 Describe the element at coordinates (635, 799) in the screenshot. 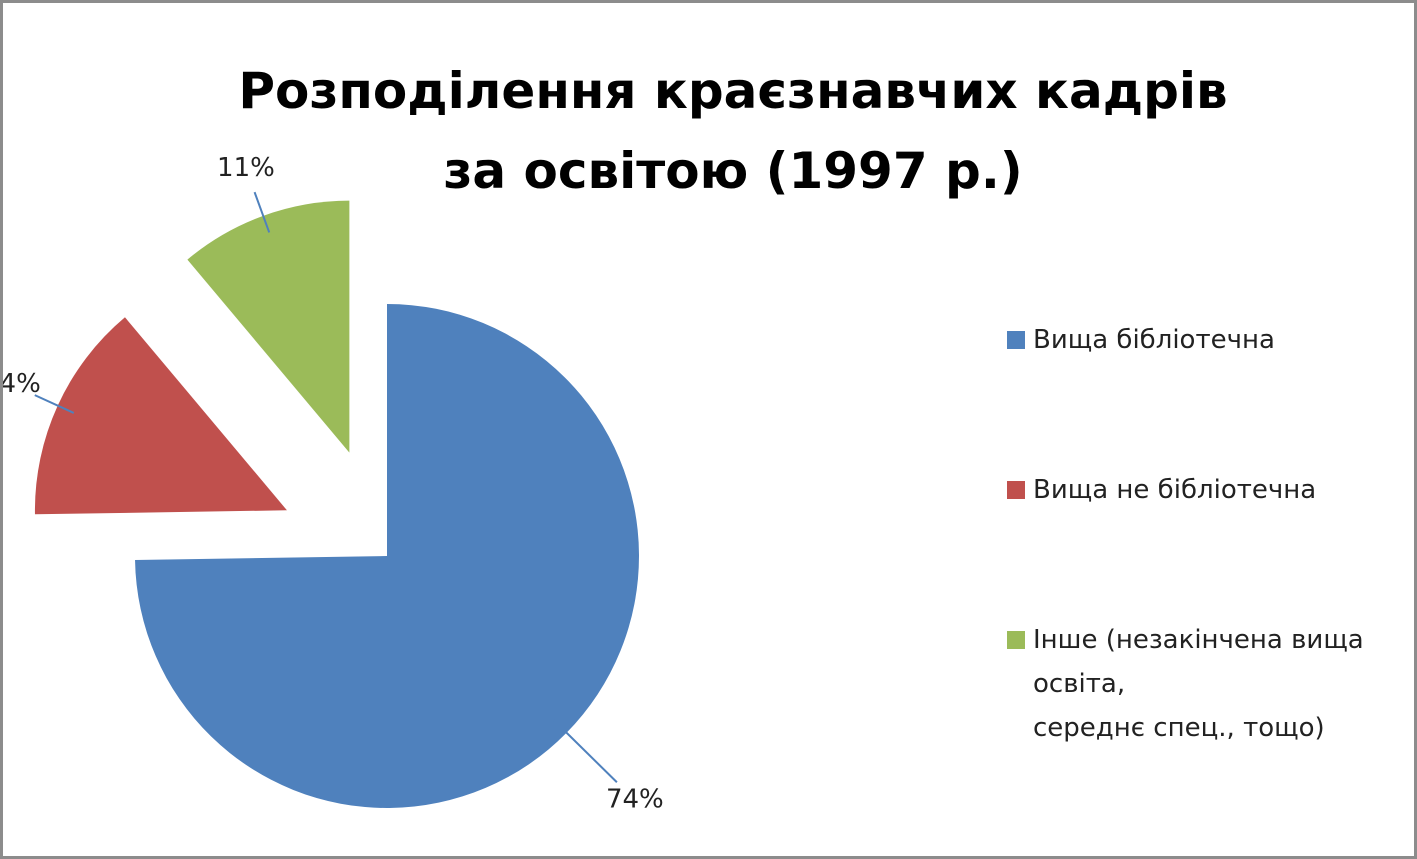

I see `data-label: 74%` at that location.